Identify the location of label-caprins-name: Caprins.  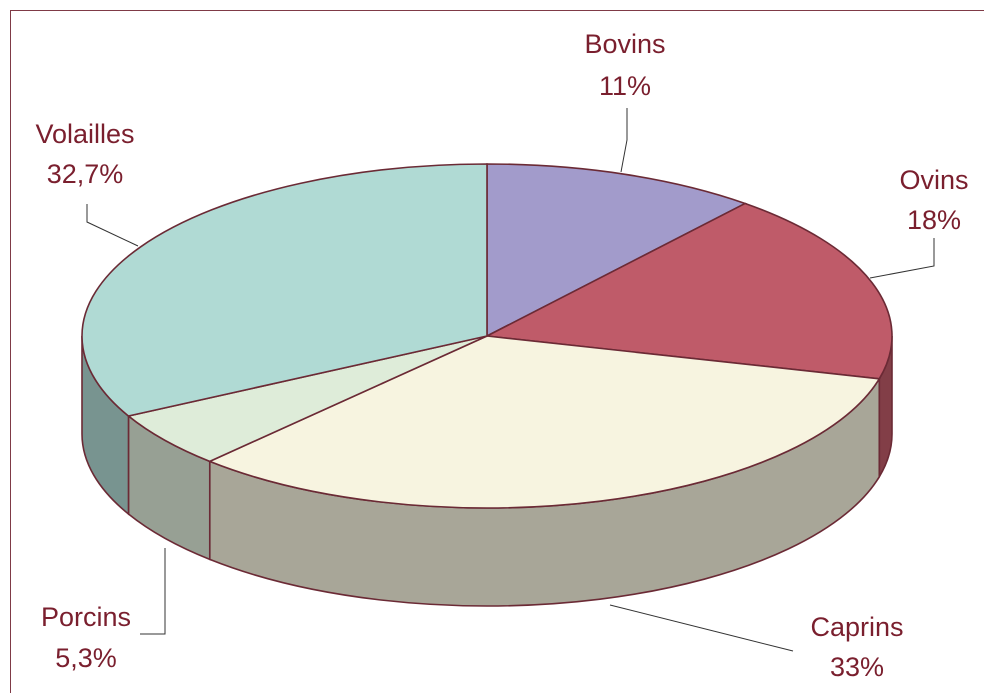
(856, 627).